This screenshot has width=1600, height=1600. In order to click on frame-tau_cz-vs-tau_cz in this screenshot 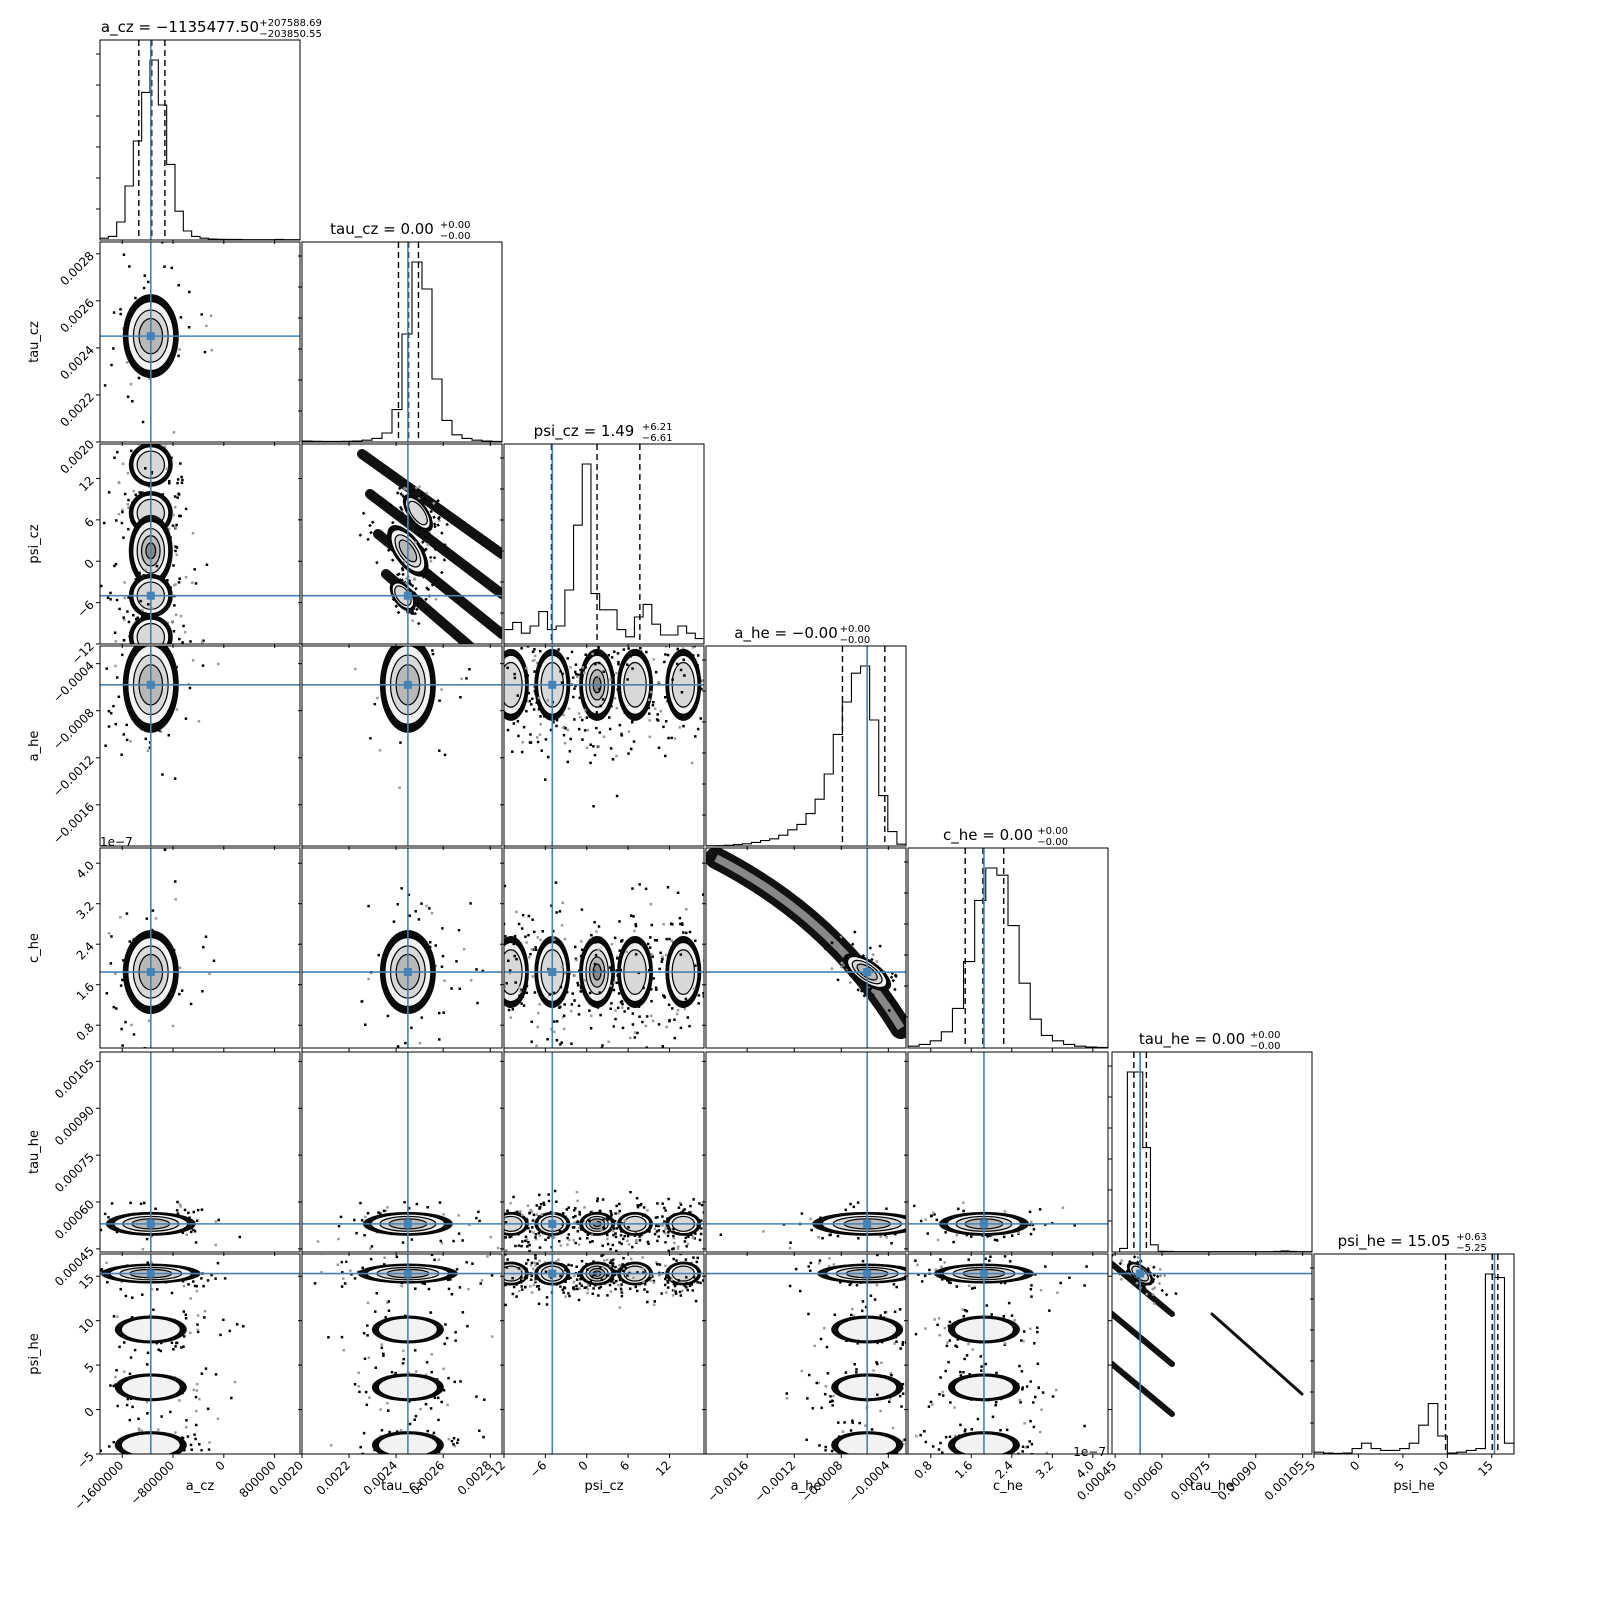, I will do `click(402, 342)`.